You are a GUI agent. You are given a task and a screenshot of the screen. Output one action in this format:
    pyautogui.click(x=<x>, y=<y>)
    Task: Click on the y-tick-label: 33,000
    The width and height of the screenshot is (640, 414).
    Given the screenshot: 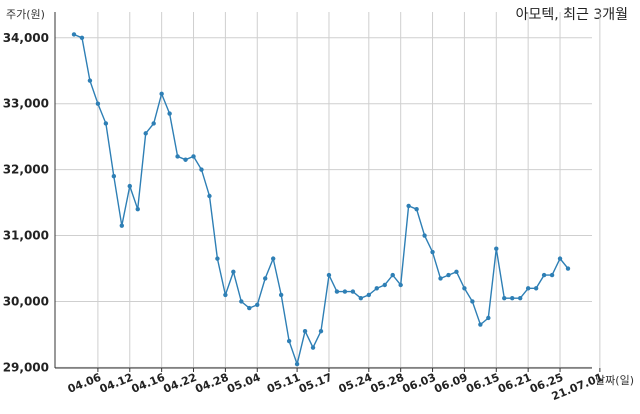 What is the action you would take?
    pyautogui.click(x=26, y=104)
    